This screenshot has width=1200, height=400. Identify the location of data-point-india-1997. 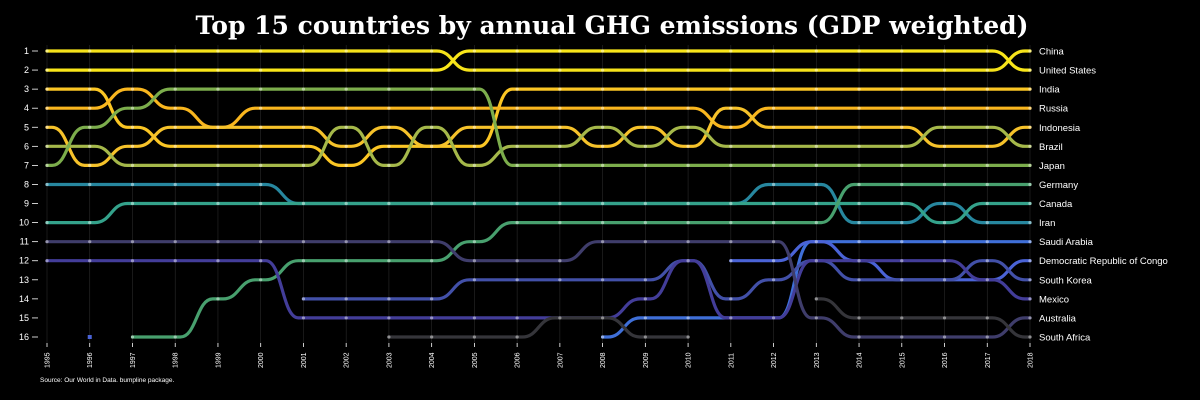
(132, 127).